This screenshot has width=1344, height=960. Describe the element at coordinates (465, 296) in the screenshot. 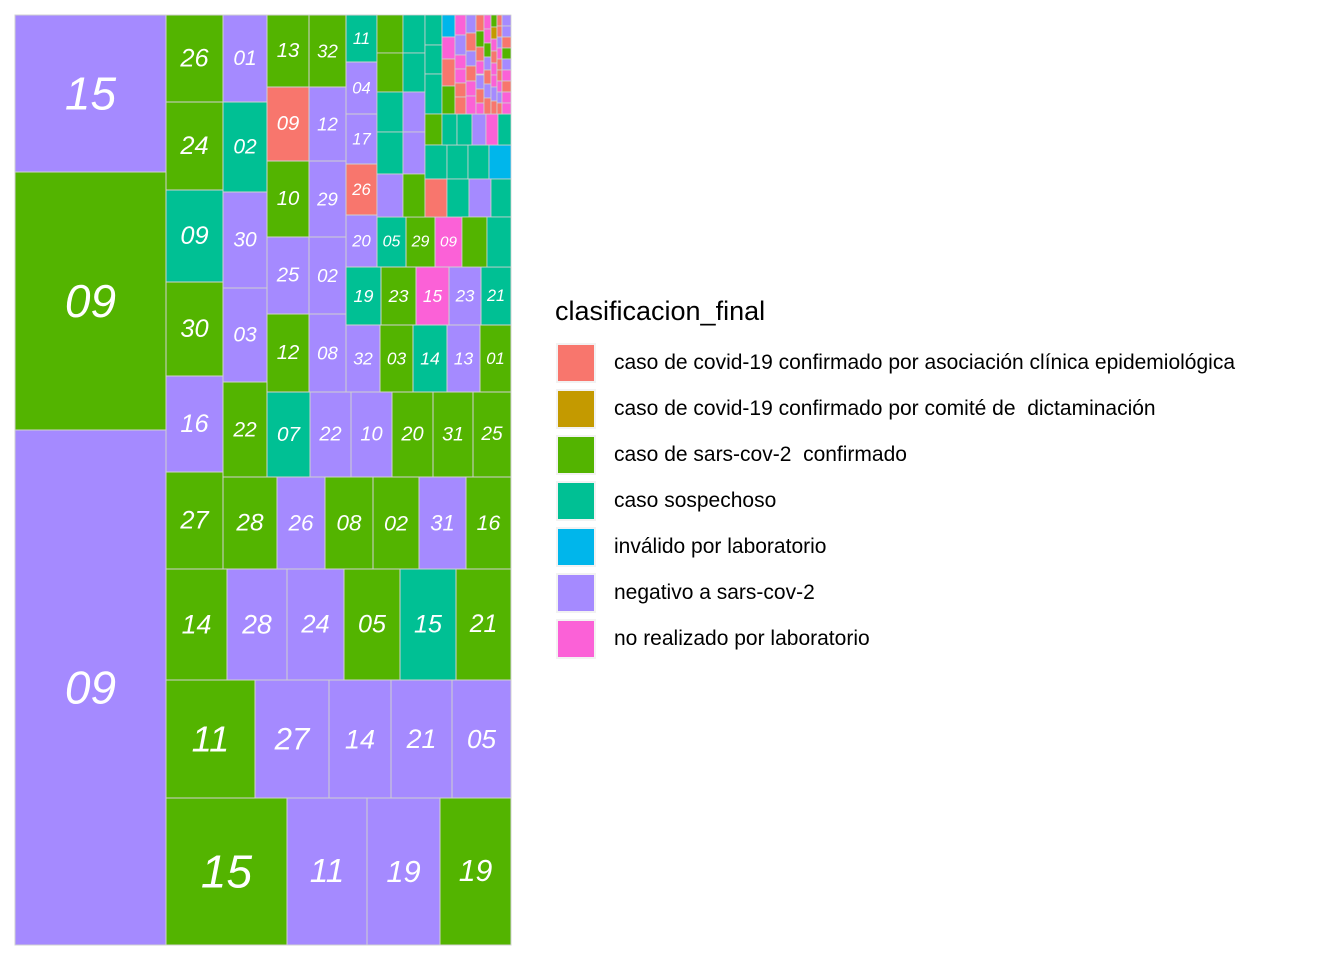

I see `treemap-tile-label: 23` at that location.